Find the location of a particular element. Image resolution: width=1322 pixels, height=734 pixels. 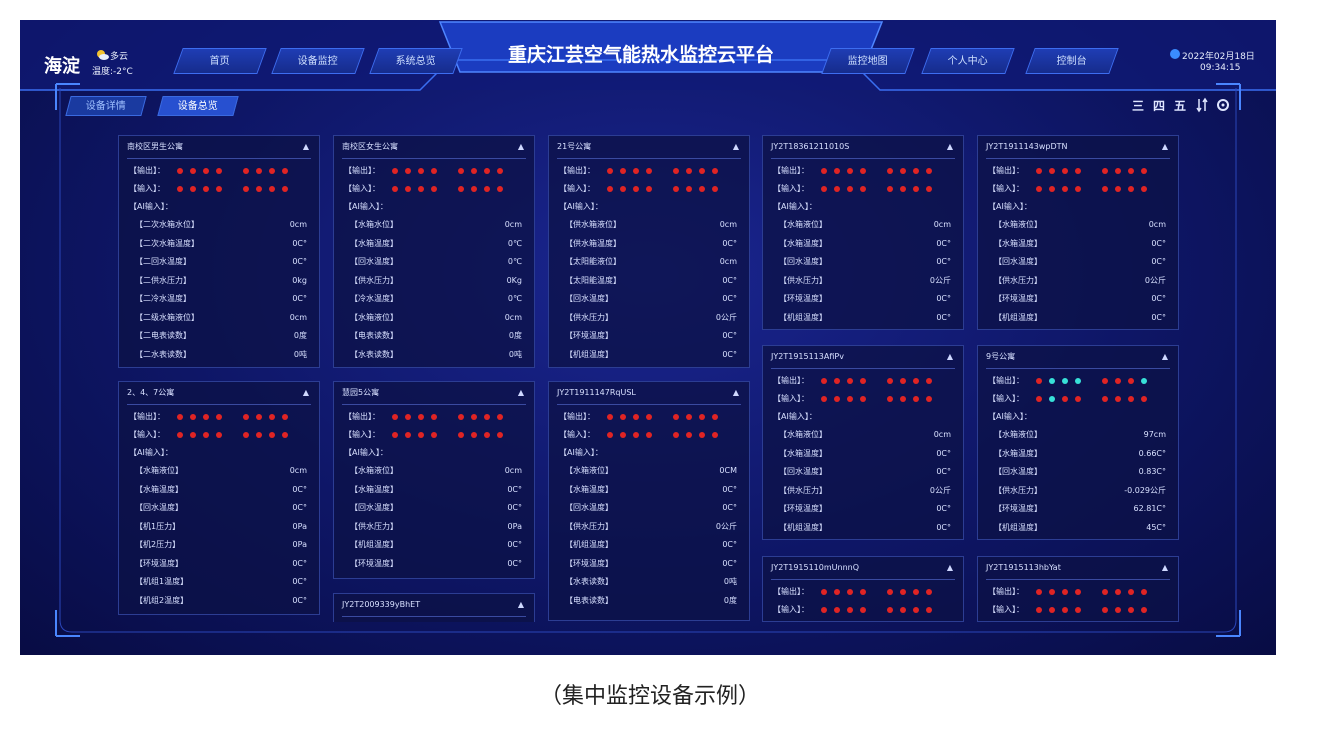

reading-label: 【电表读数】 is located at coordinates (589, 600).